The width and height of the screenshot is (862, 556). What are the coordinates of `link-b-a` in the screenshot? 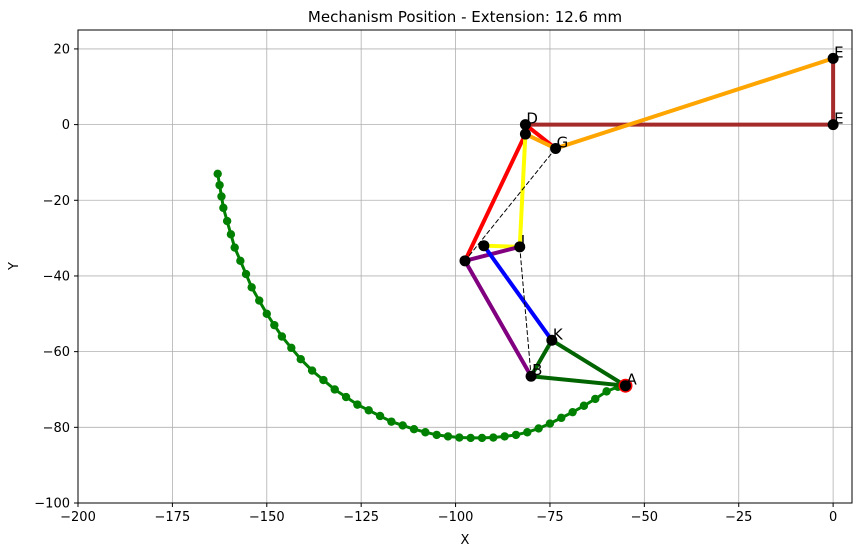 It's located at (578, 381).